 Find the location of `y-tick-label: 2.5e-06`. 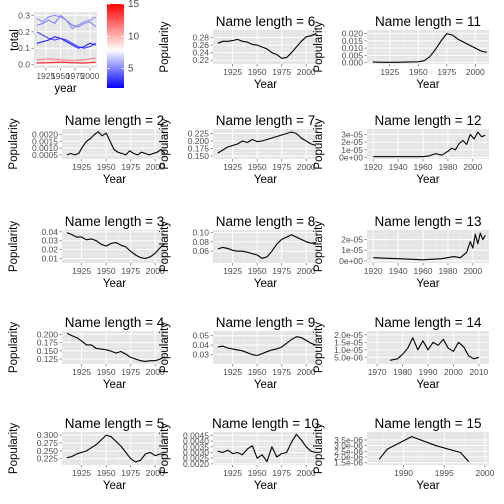

y-tick-label: 2.5e-06 is located at coordinates (348, 451).